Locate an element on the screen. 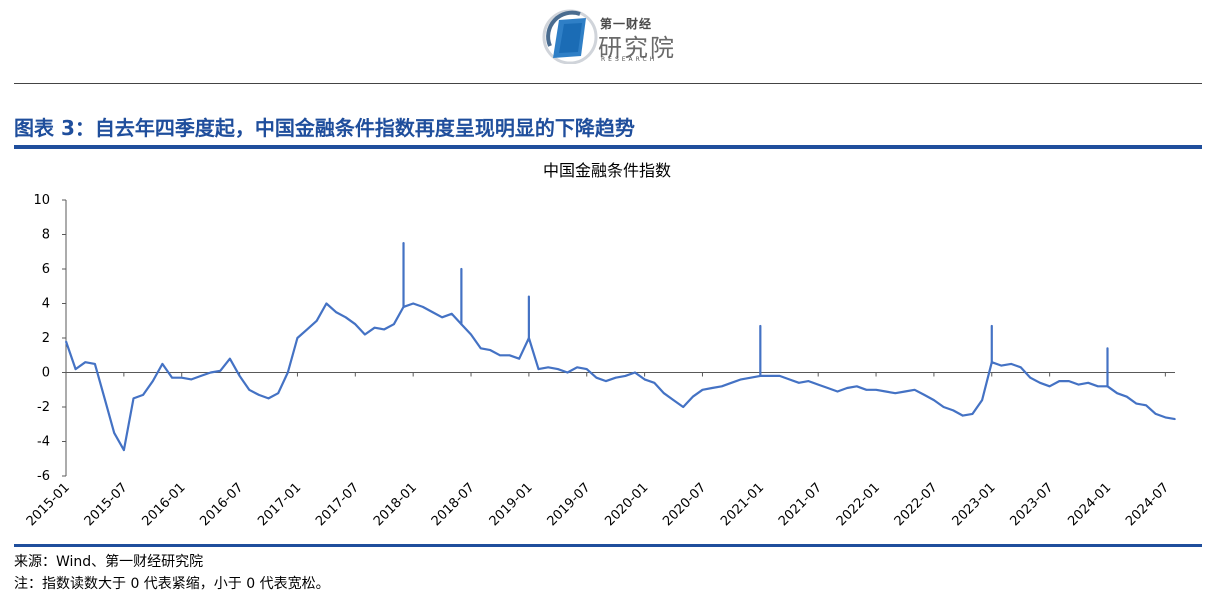 The width and height of the screenshot is (1214, 598). y-tick-label: 0 is located at coordinates (46, 373).